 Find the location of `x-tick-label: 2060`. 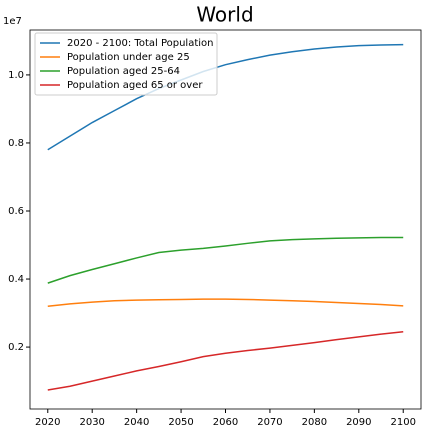

x-tick-label: 2060 is located at coordinates (225, 422).